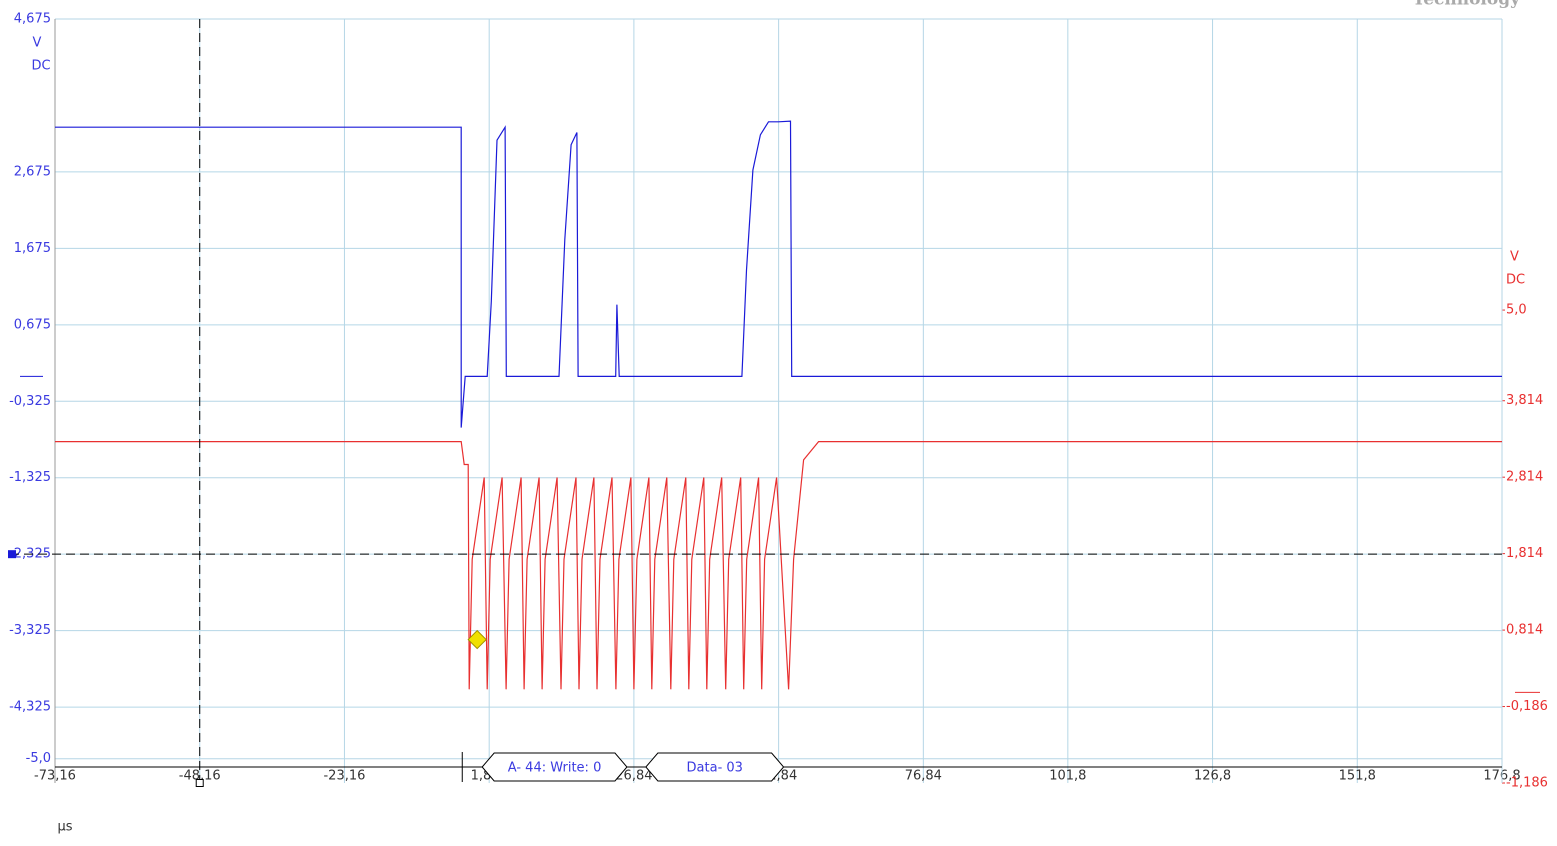 This screenshot has width=1557, height=846. Describe the element at coordinates (40, 66) in the screenshot. I see `y-coupling: DC` at that location.